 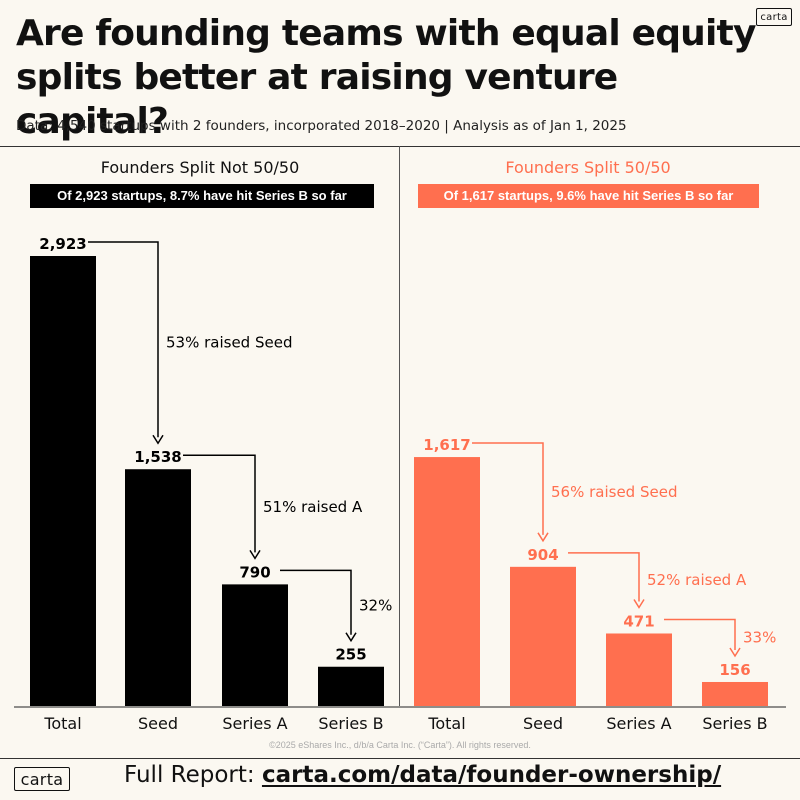 What do you see at coordinates (400, 758) in the screenshot?
I see `footer-rule` at bounding box center [400, 758].